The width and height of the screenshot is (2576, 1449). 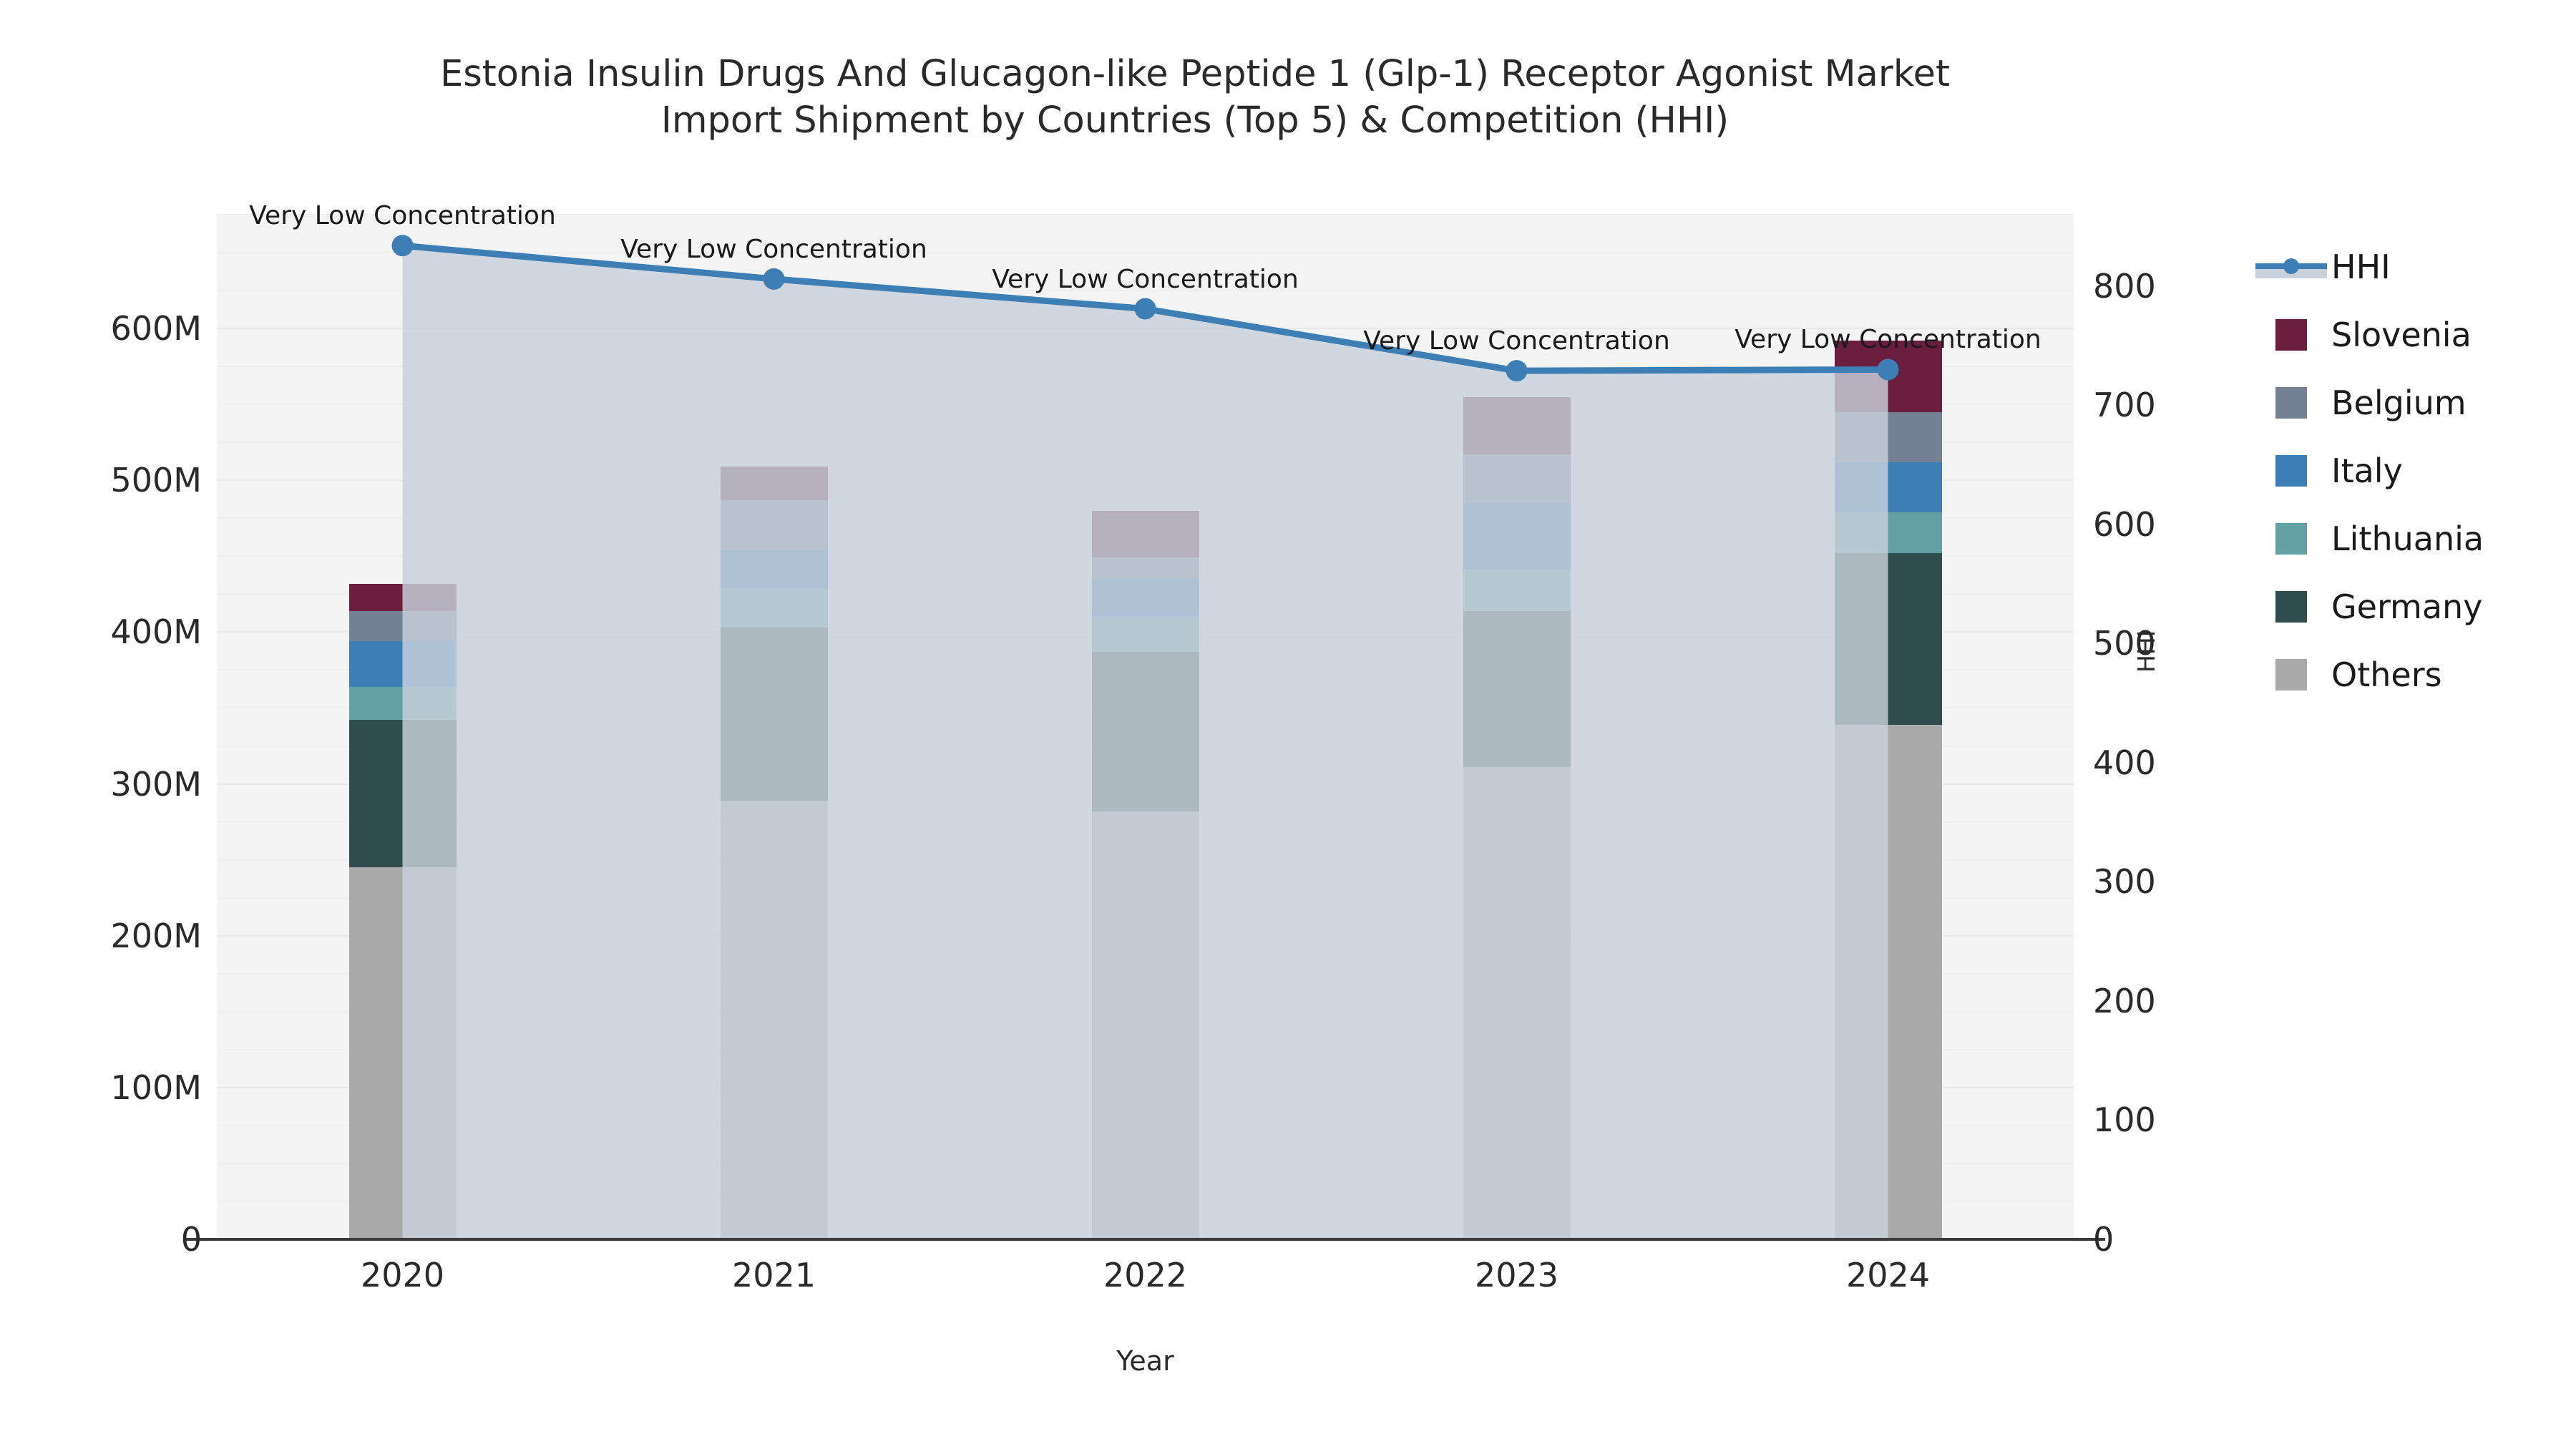 I want to click on legend-item-label: Italy, so click(x=2367, y=470).